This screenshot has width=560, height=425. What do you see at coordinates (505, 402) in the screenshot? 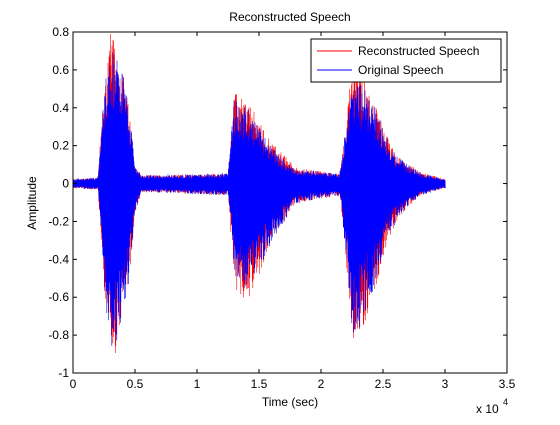
I see `x-multiplier-exponent: 4` at bounding box center [505, 402].